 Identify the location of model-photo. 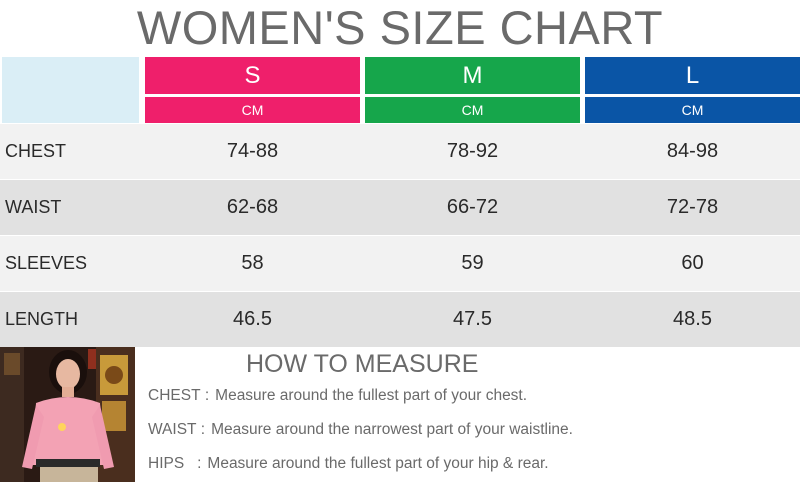
(67, 414).